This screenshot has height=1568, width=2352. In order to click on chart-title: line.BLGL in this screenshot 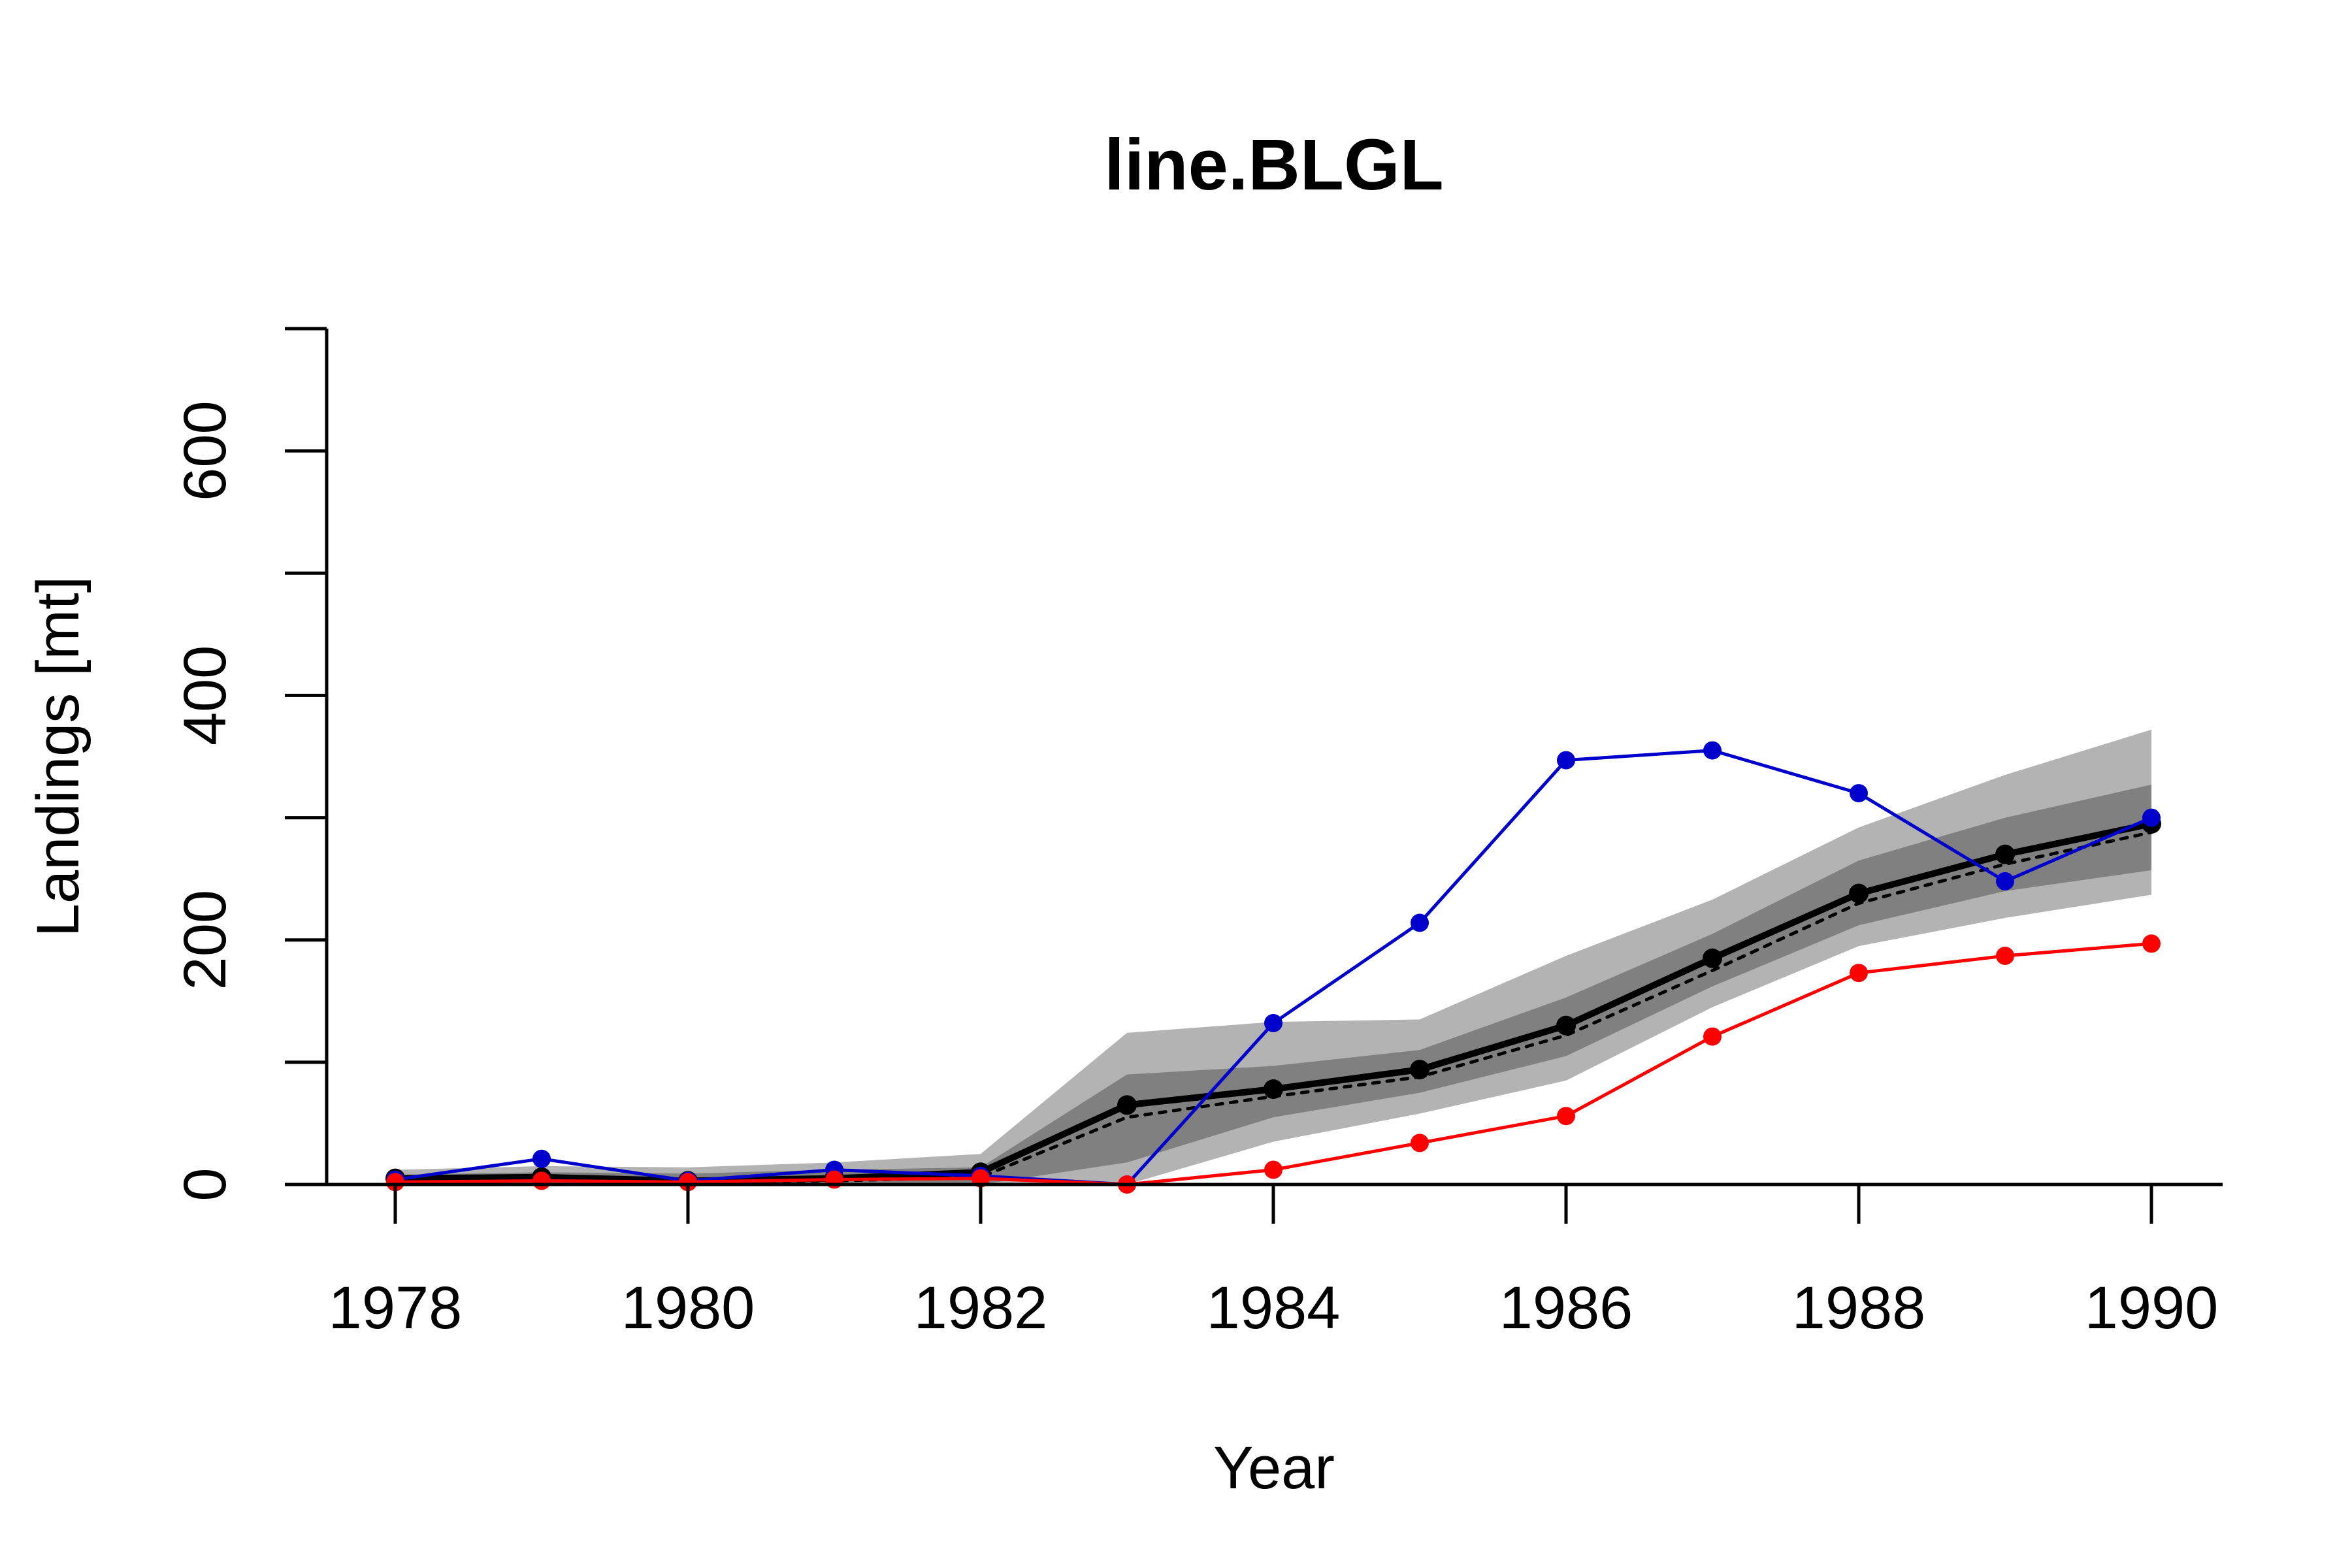, I will do `click(1273, 165)`.